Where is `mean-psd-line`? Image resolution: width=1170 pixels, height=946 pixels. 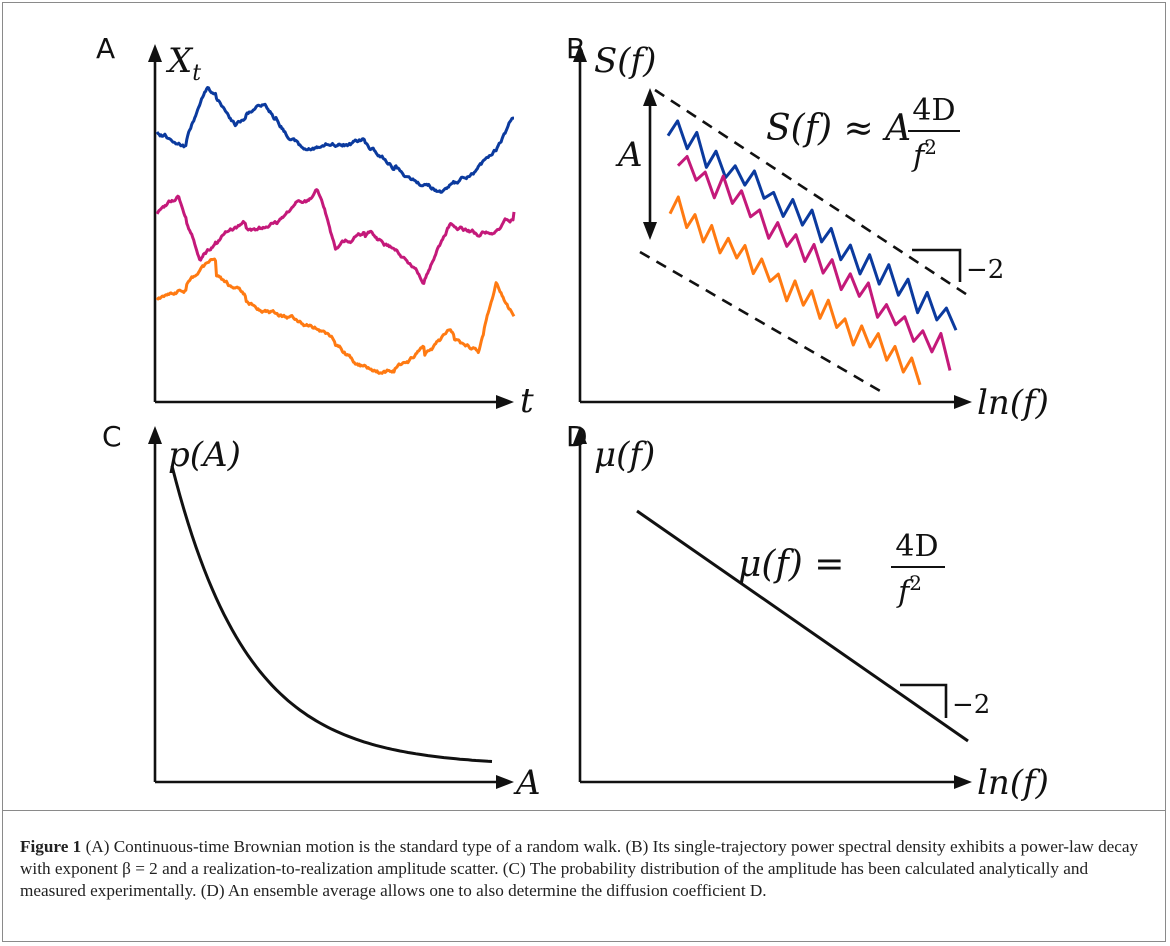 mean-psd-line is located at coordinates (802, 626).